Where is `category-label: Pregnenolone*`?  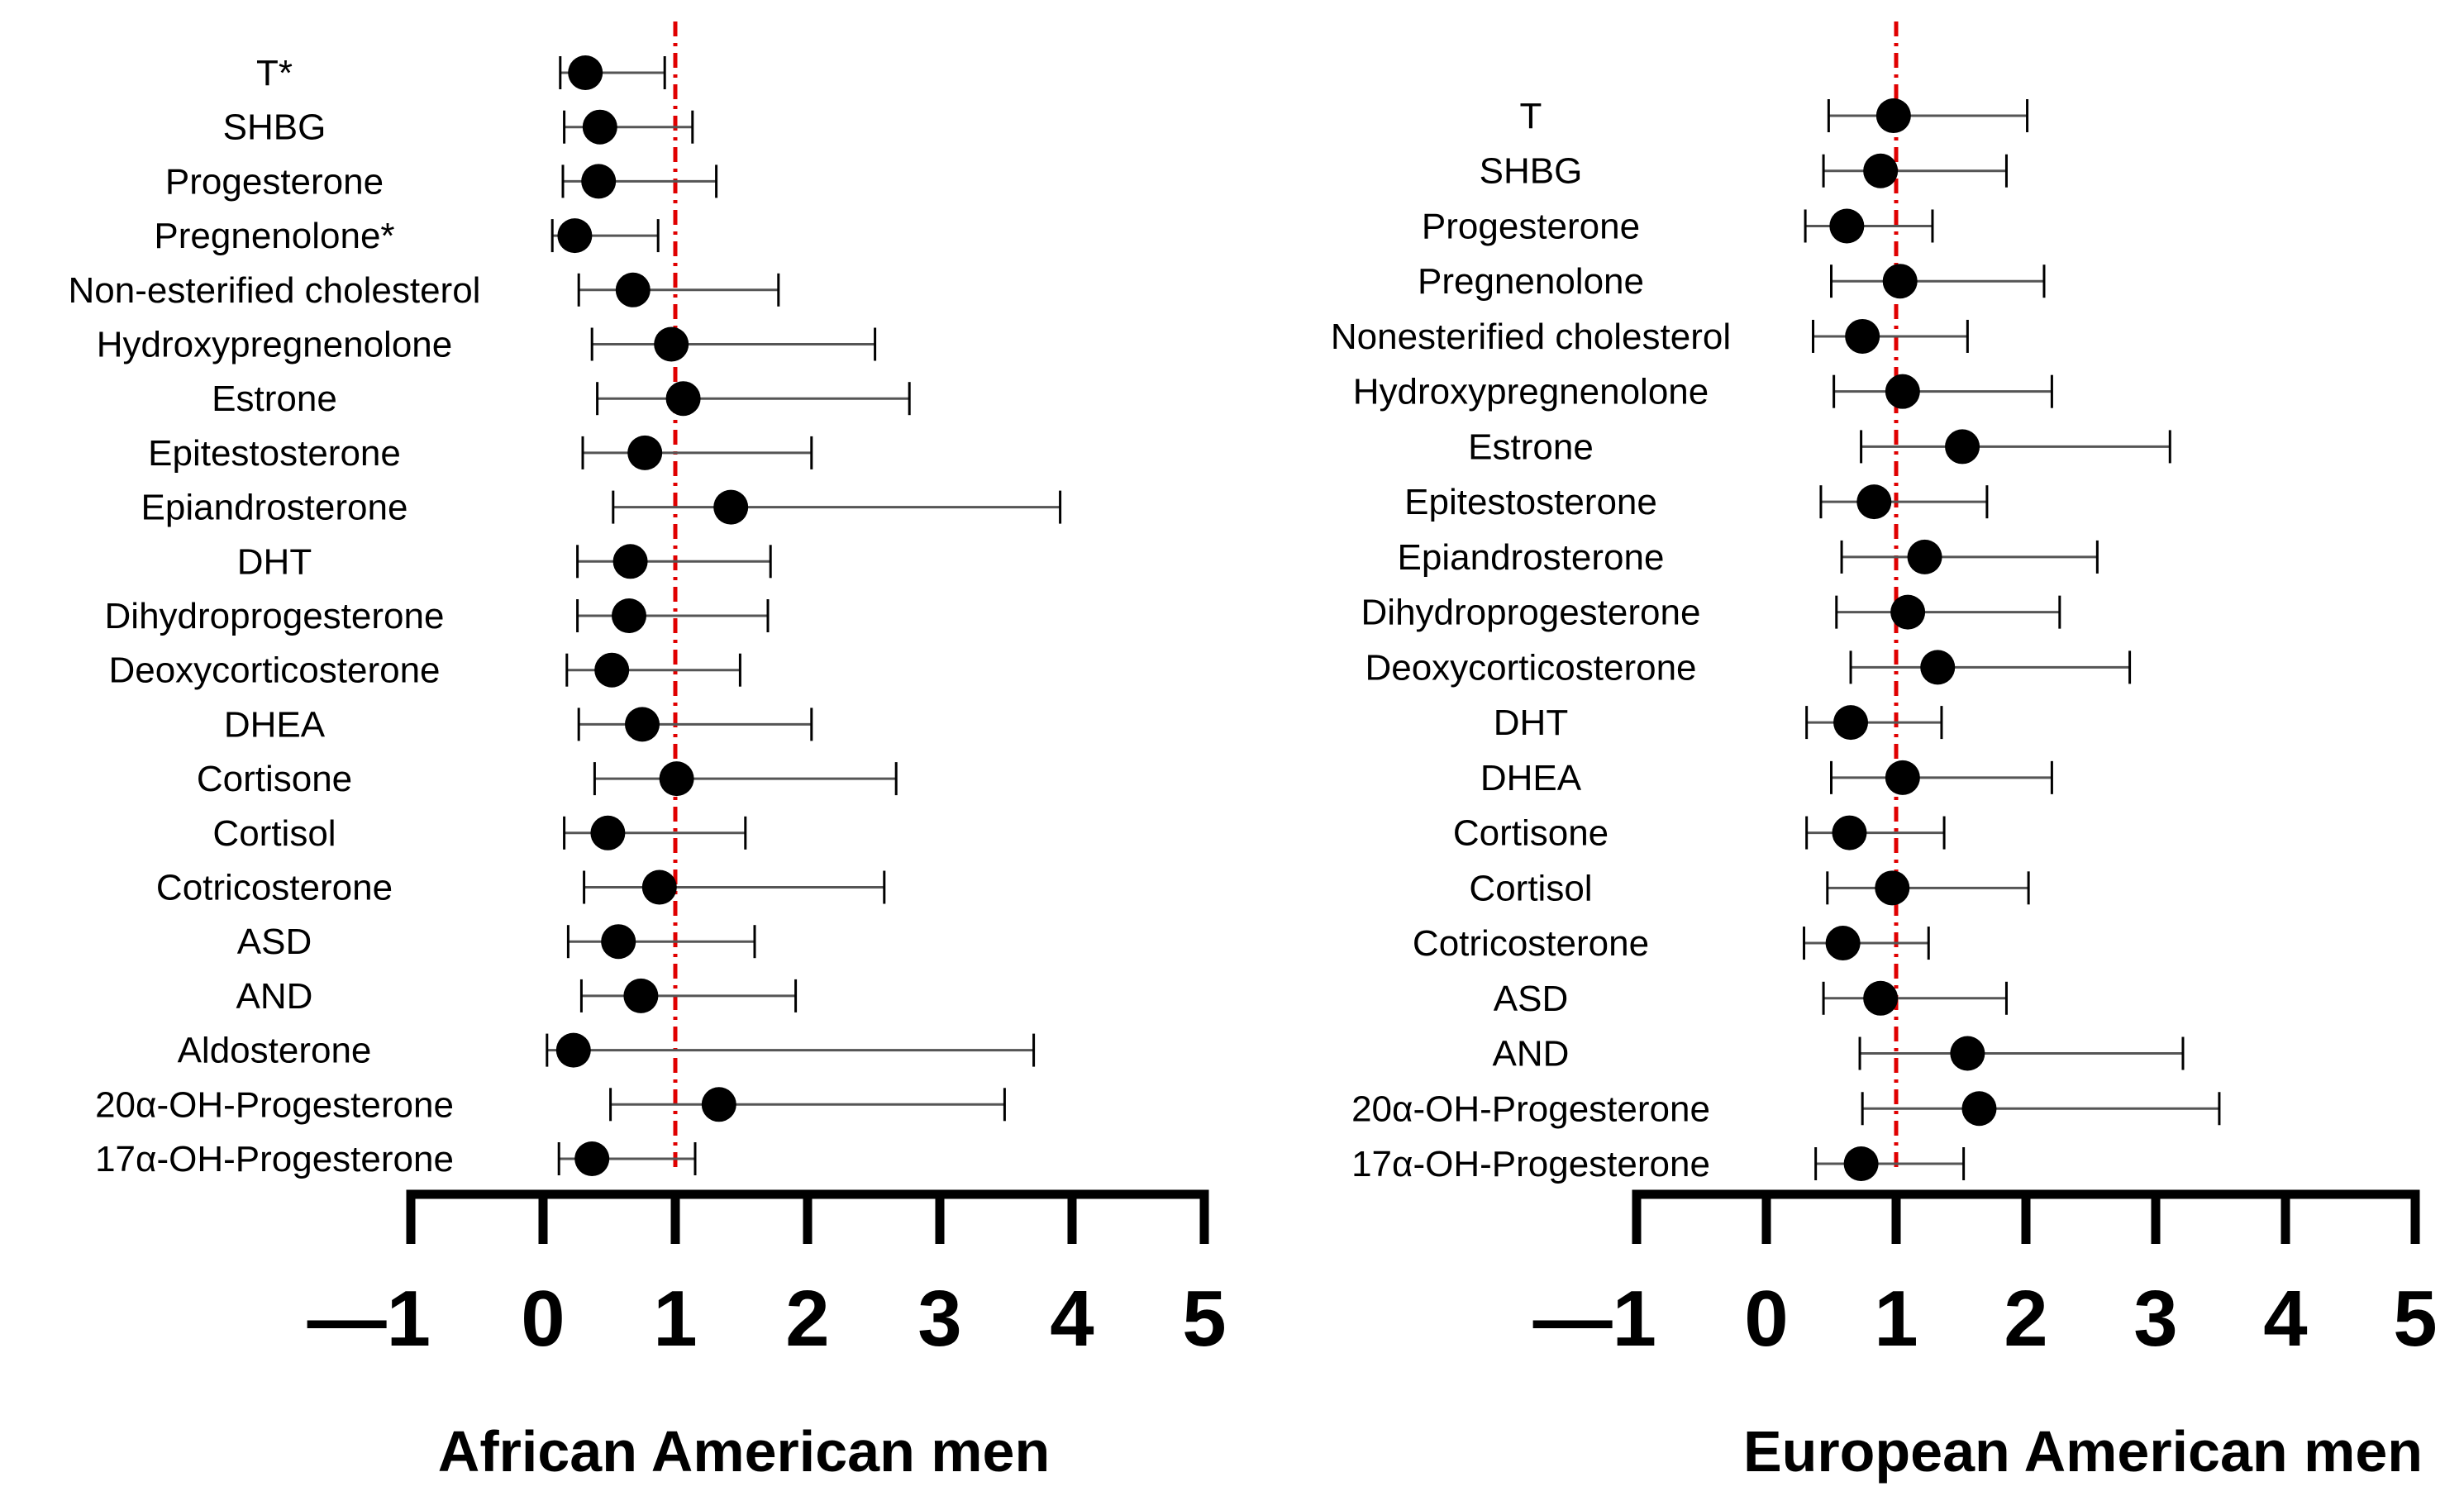
category-label: Pregnenolone* is located at coordinates (274, 236).